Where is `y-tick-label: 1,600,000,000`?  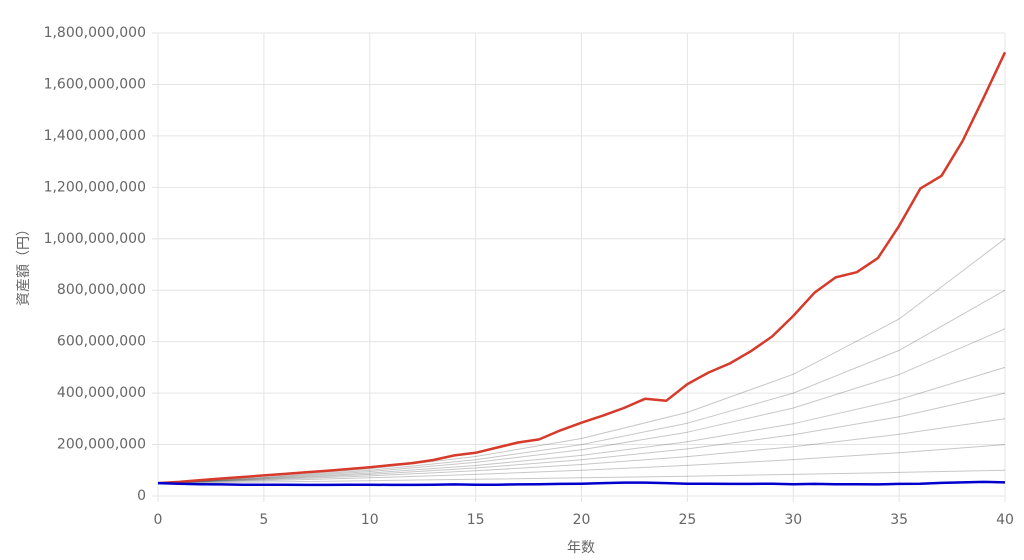 y-tick-label: 1,600,000,000 is located at coordinates (95, 84).